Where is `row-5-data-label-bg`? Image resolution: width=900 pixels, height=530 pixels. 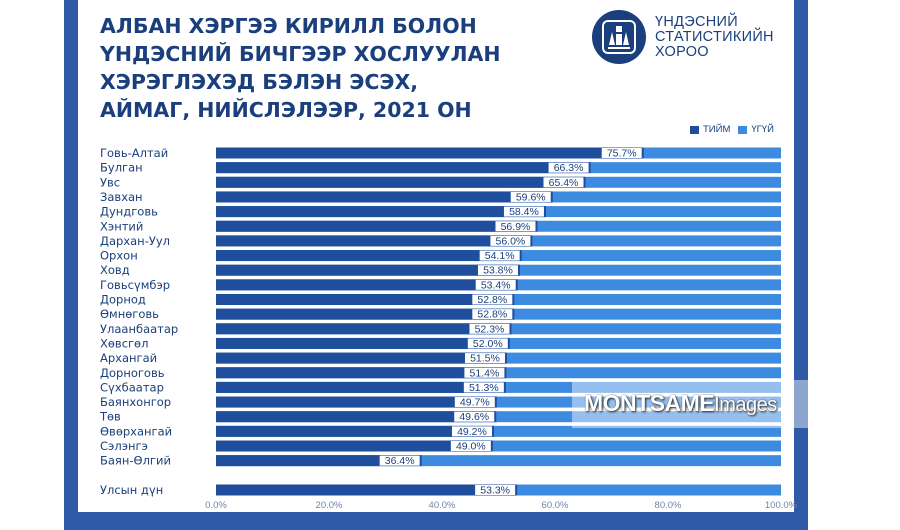
row-5-data-label-bg is located at coordinates (523, 211).